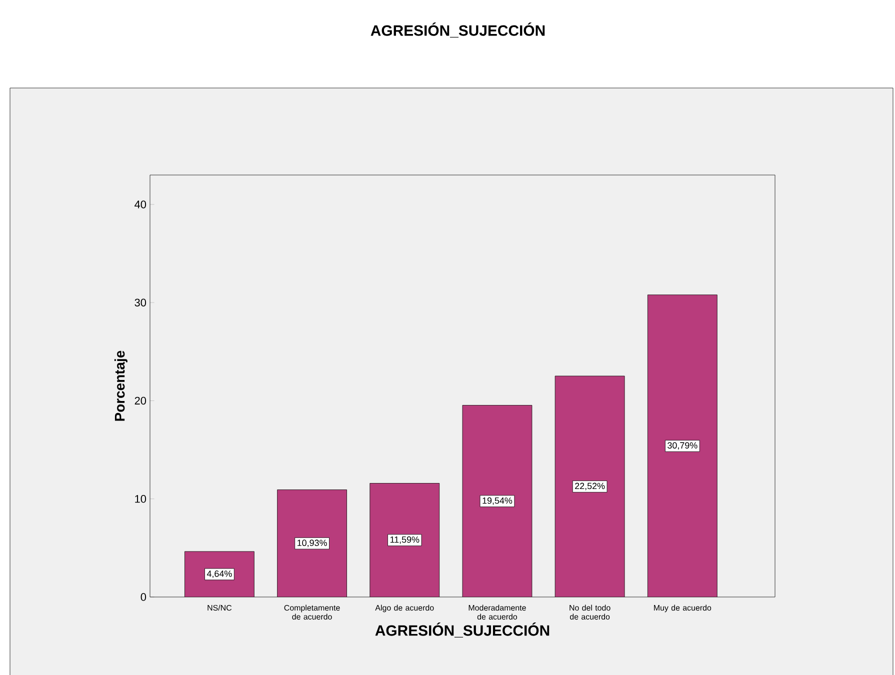 The height and width of the screenshot is (675, 895). What do you see at coordinates (140, 498) in the screenshot?
I see `y-tick-label: 10` at bounding box center [140, 498].